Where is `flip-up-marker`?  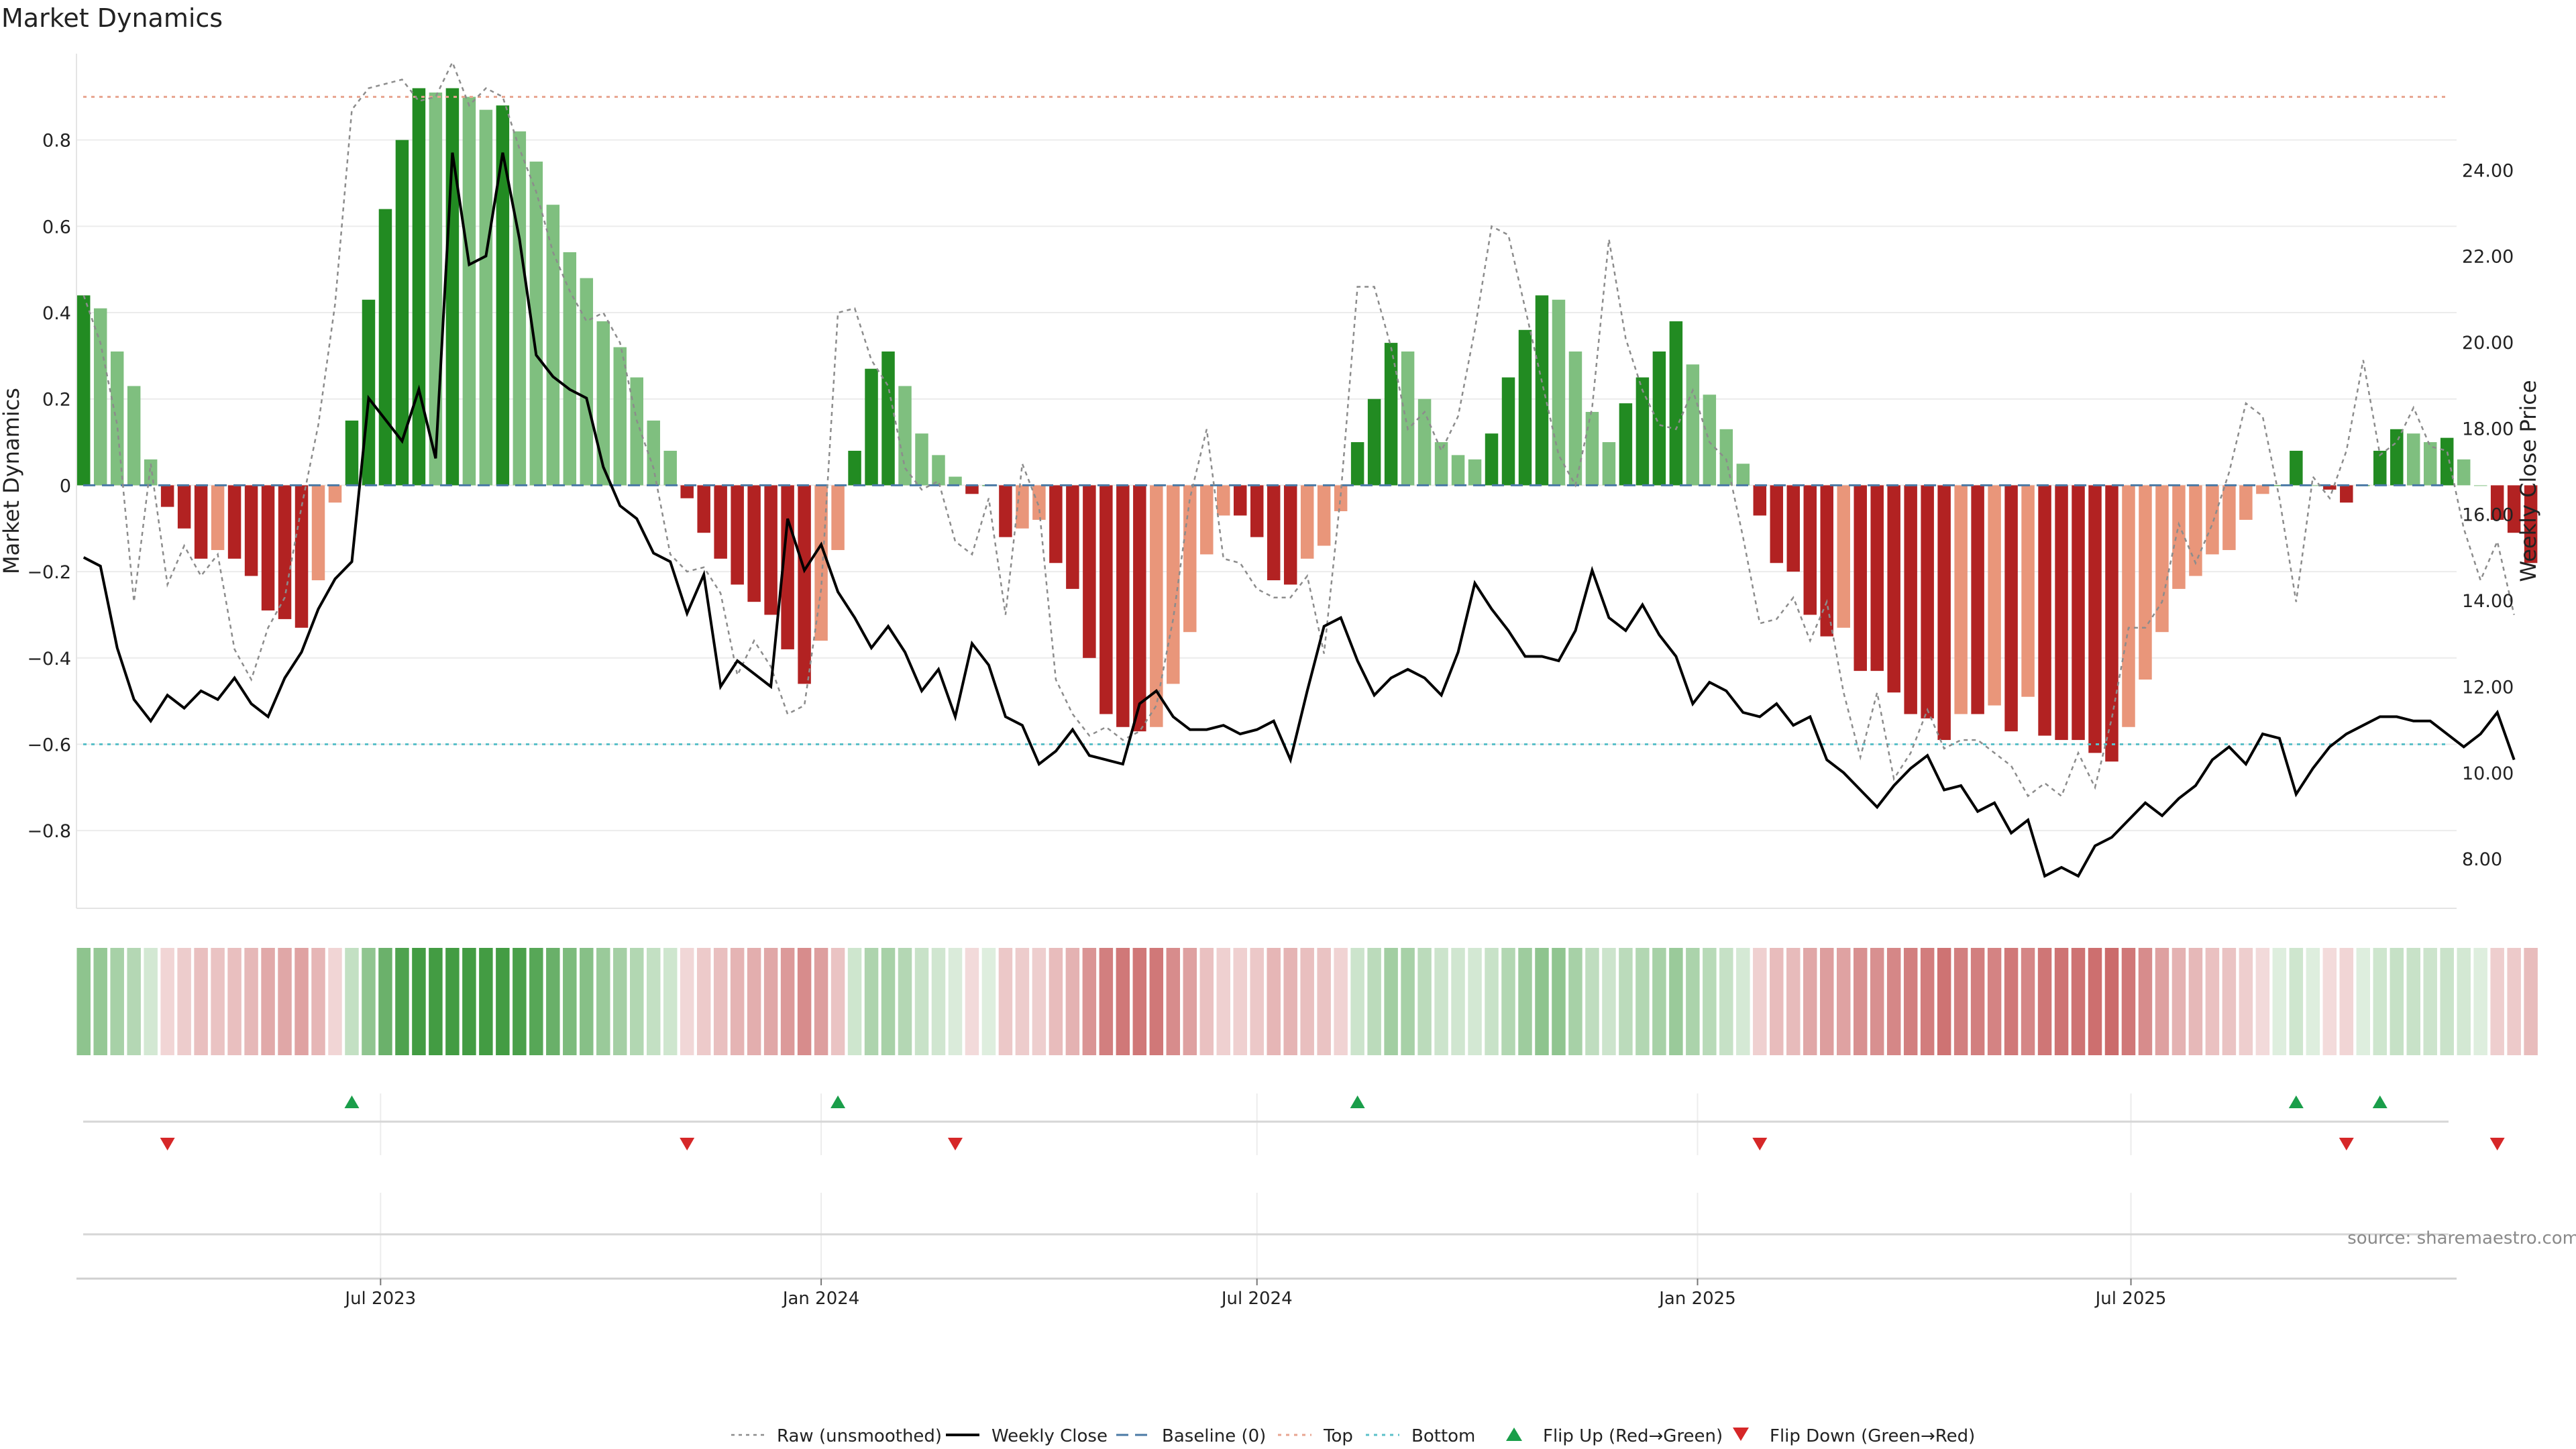
flip-up-marker is located at coordinates (2296, 1101).